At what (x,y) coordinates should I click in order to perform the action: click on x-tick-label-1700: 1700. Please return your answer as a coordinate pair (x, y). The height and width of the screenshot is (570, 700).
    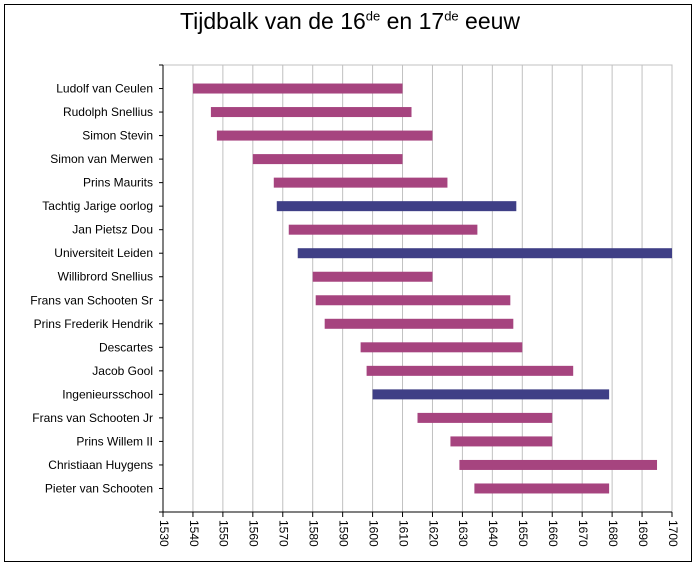
    Looking at the image, I should click on (673, 533).